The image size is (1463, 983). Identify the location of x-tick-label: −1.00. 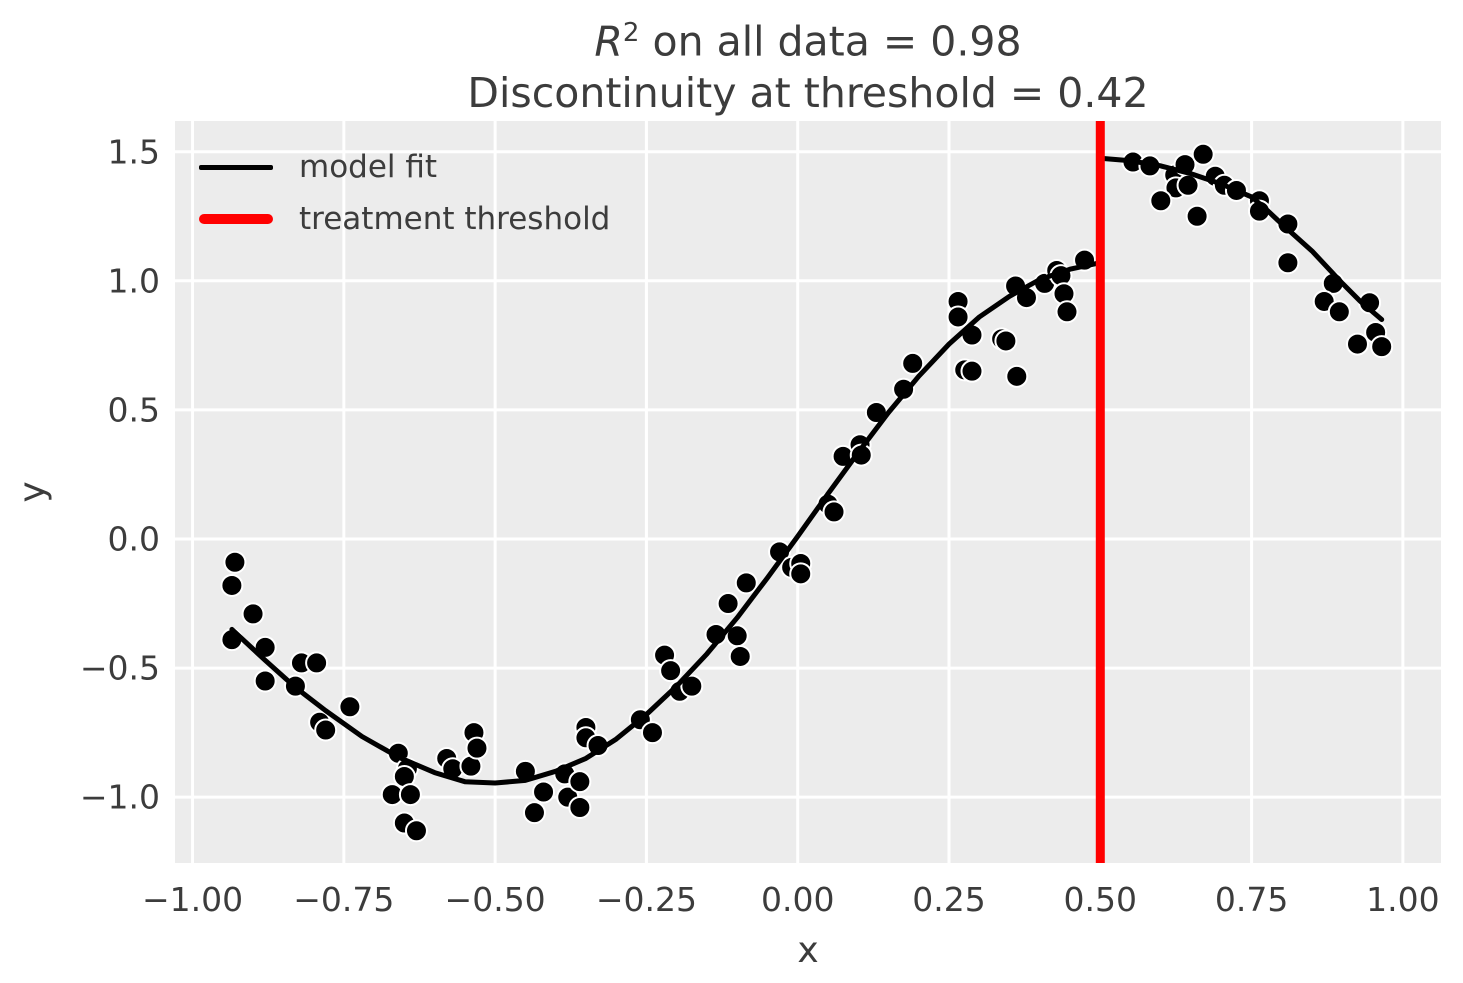
(192, 899).